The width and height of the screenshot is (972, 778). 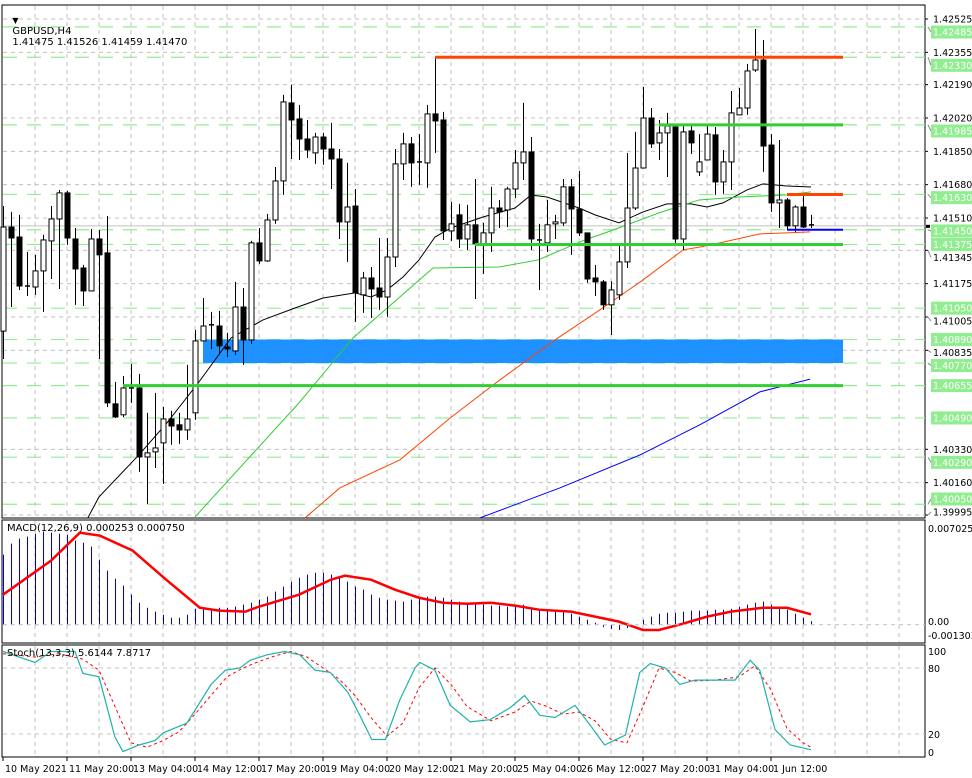 I want to click on macd-axis-label: 0.00, so click(x=938, y=622).